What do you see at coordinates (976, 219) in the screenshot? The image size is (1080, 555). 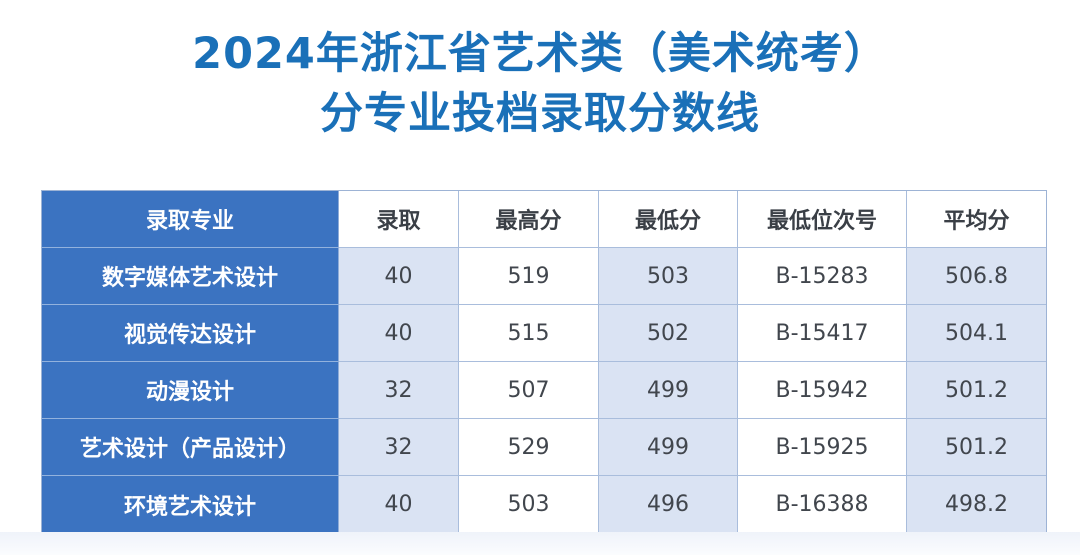 I see `header-avg: 平均分` at bounding box center [976, 219].